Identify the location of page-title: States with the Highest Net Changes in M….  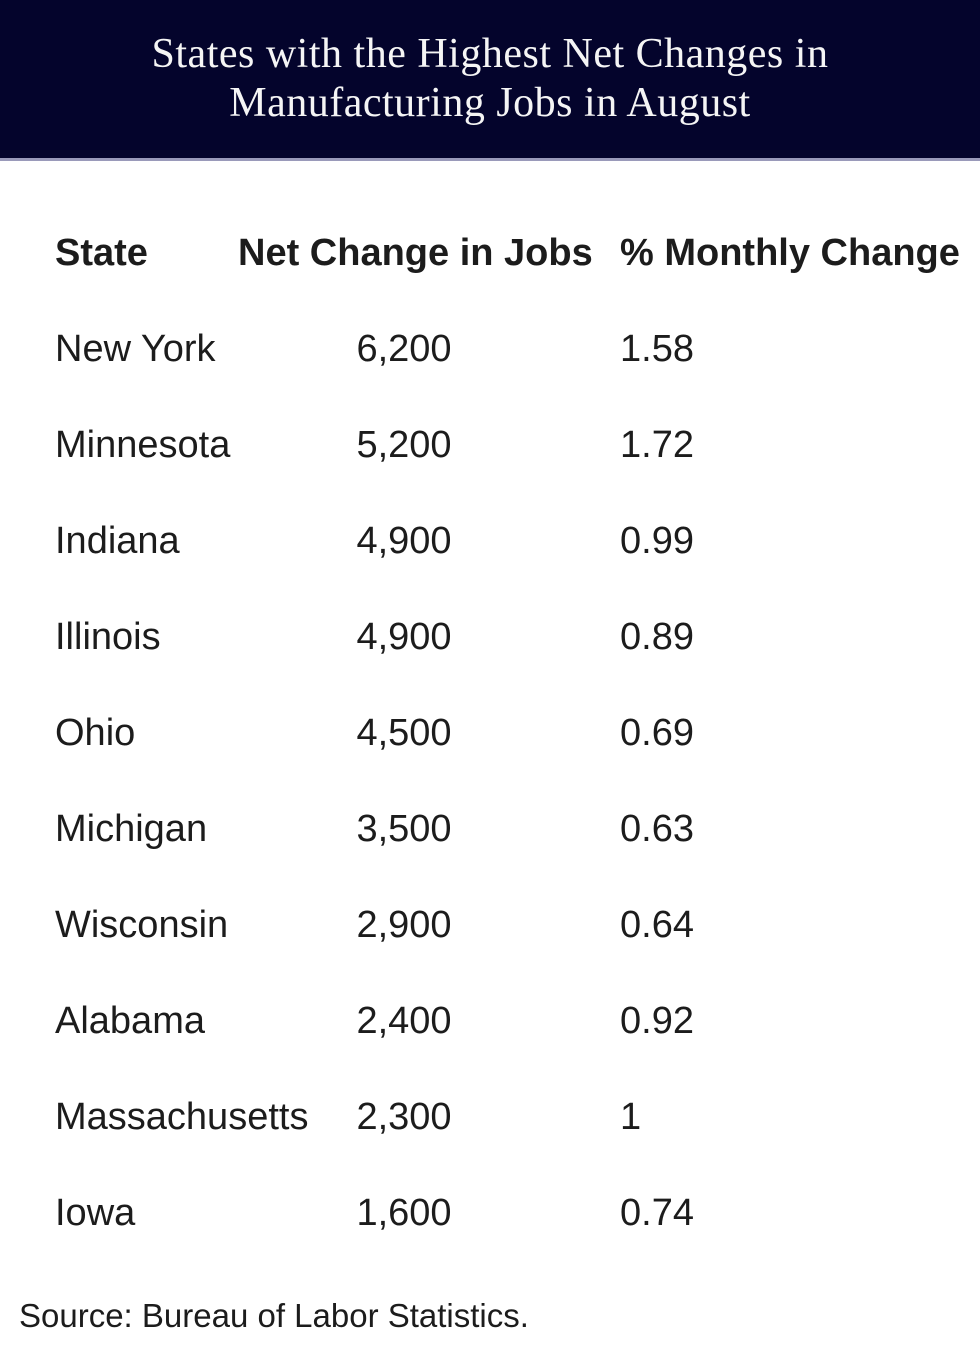
(490, 78).